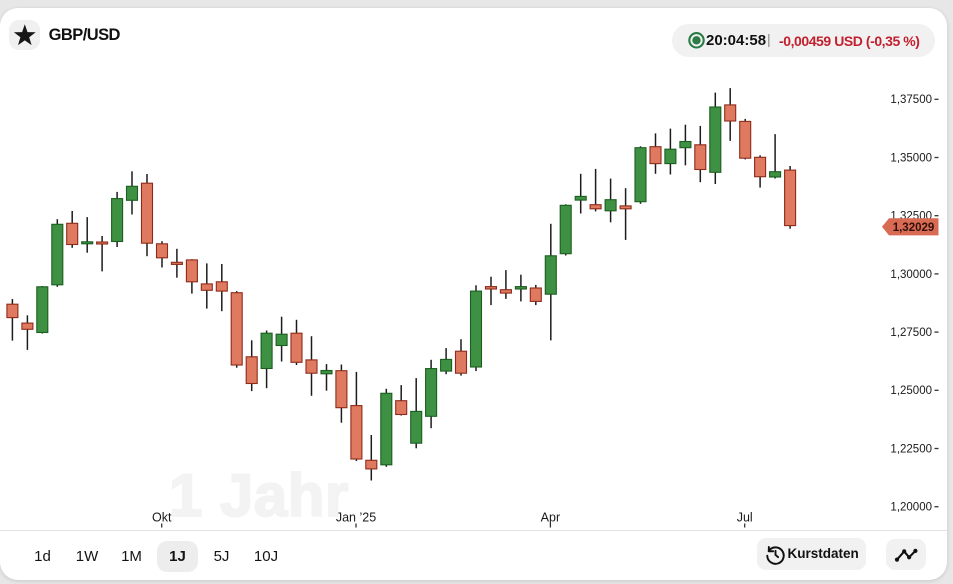 The height and width of the screenshot is (584, 953). What do you see at coordinates (914, 228) in the screenshot?
I see `svg-text: 1,32029` at bounding box center [914, 228].